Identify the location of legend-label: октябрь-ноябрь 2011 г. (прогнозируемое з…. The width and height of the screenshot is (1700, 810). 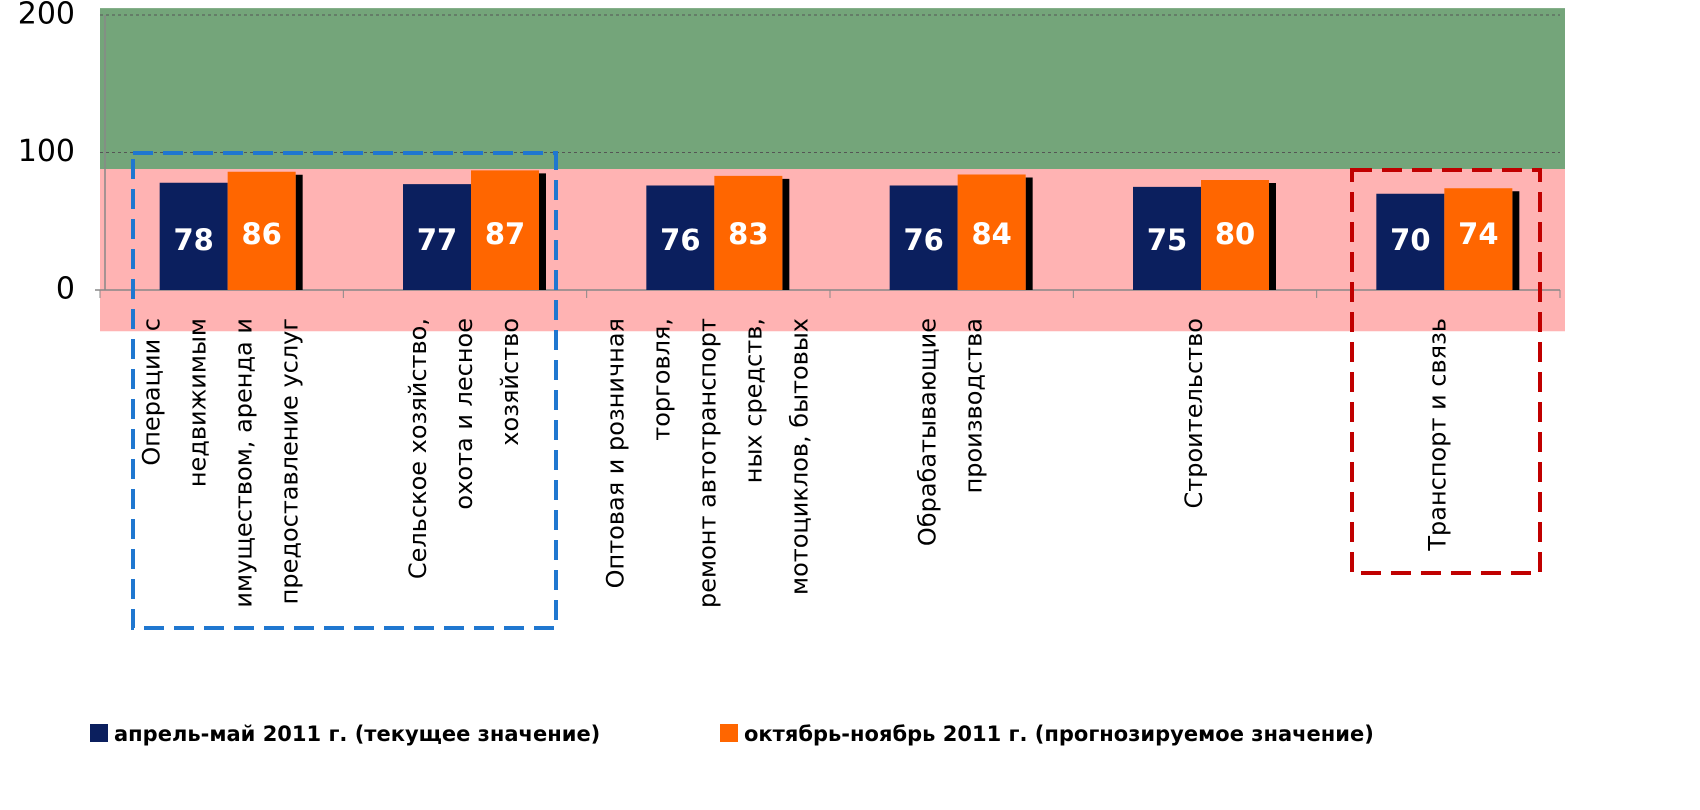
(1059, 734).